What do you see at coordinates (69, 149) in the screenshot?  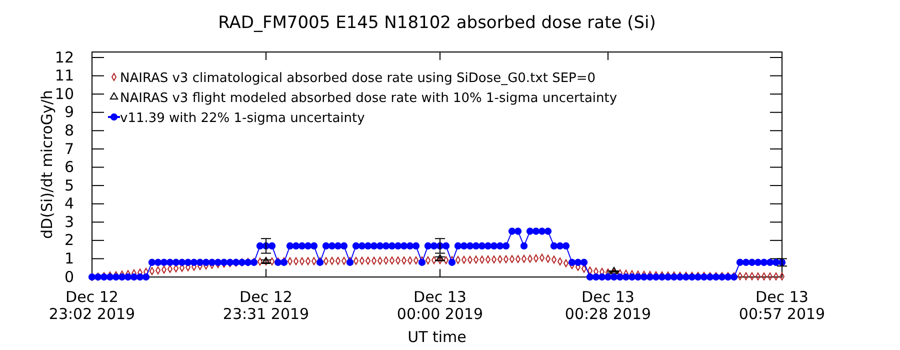 I see `y-tick-label: 7` at bounding box center [69, 149].